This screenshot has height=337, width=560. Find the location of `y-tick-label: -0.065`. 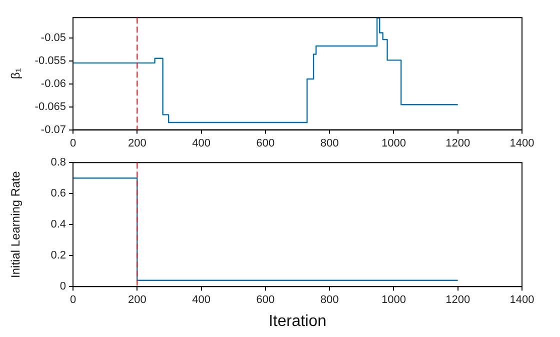

y-tick-label: -0.065 is located at coordinates (50, 106).